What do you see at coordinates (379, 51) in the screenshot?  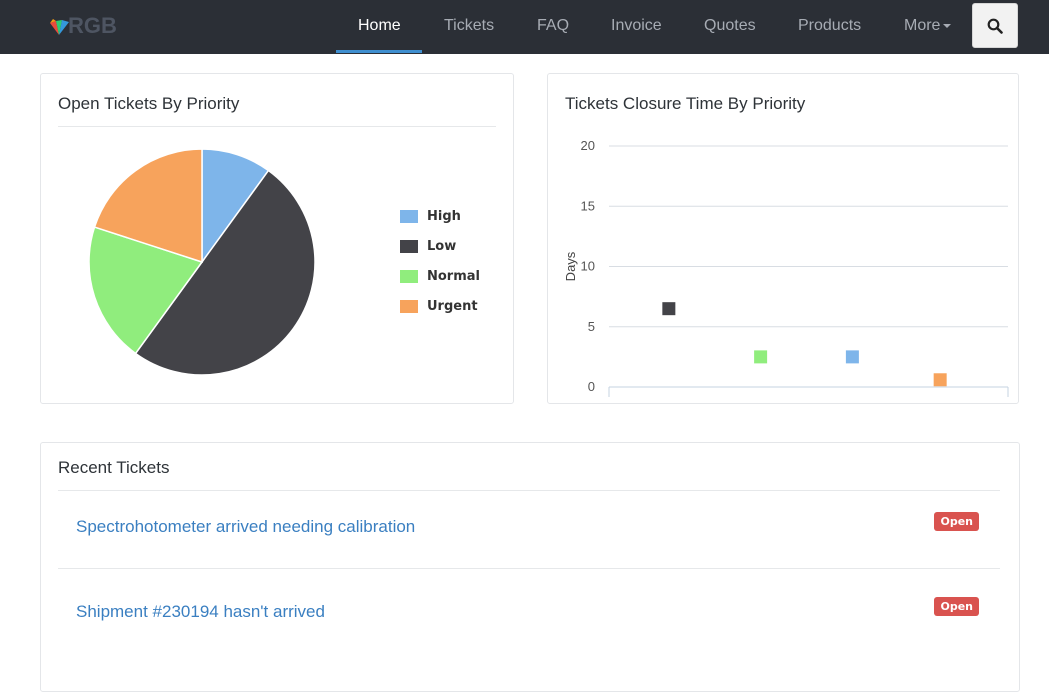 I see `nav-active-indicator` at bounding box center [379, 51].